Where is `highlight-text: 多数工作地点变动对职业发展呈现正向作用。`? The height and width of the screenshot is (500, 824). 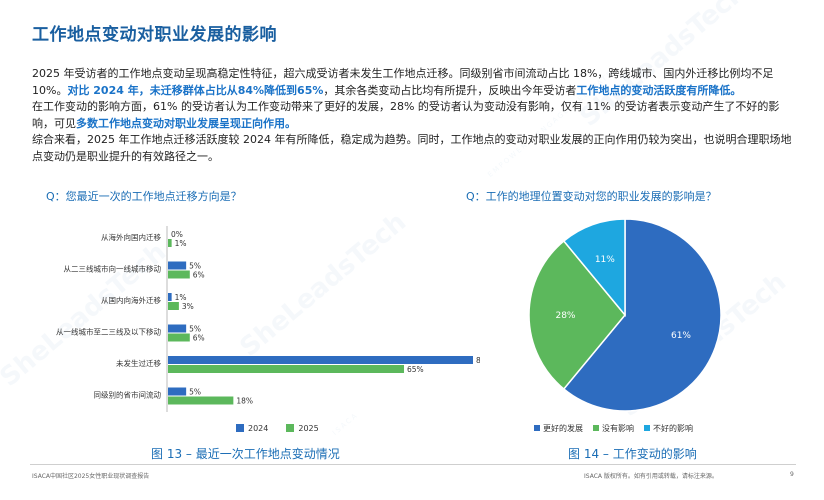
highlight-text: 多数工作地点变动对职业发展呈现正向作用。 is located at coordinates (186, 123).